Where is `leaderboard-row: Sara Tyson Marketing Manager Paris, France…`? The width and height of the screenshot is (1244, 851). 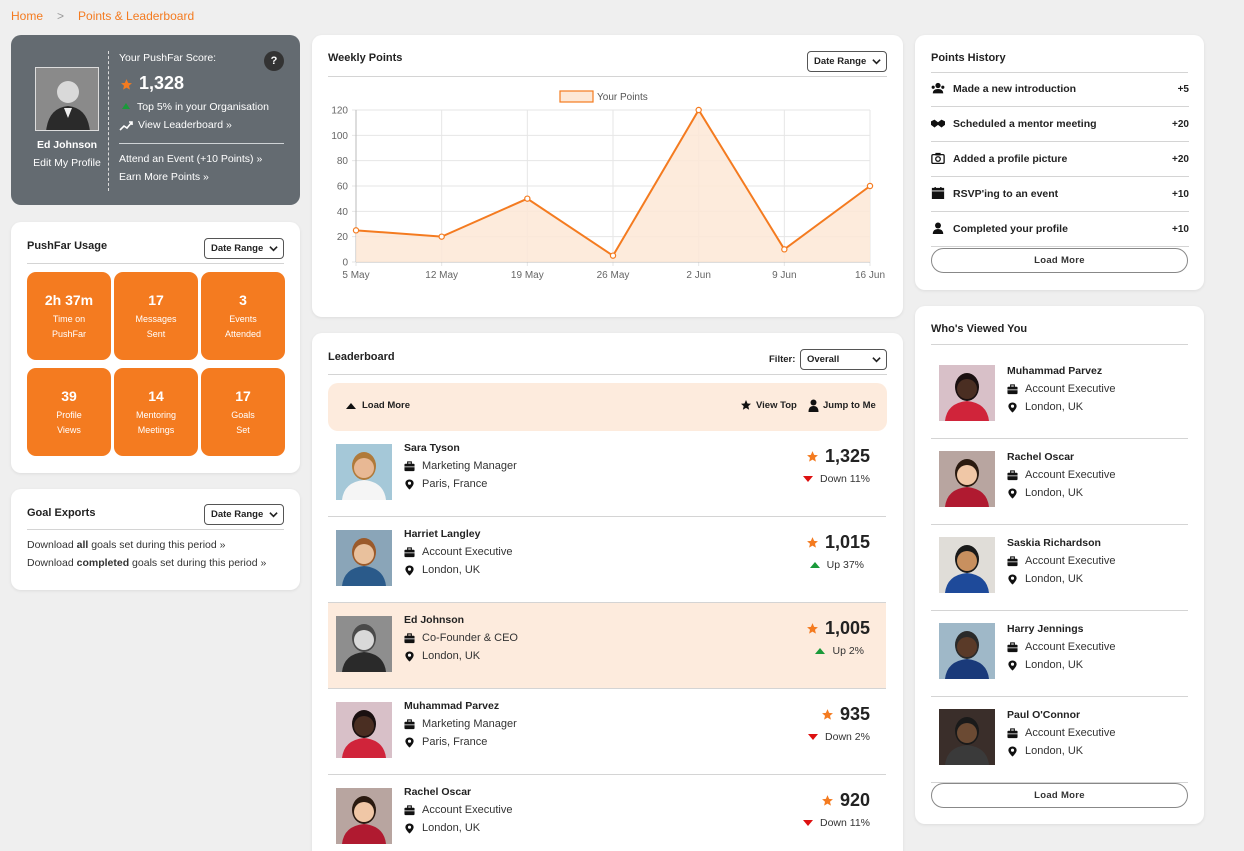
leaderboard-row: Sara Tyson Marketing Manager Paris, France… is located at coordinates (607, 474).